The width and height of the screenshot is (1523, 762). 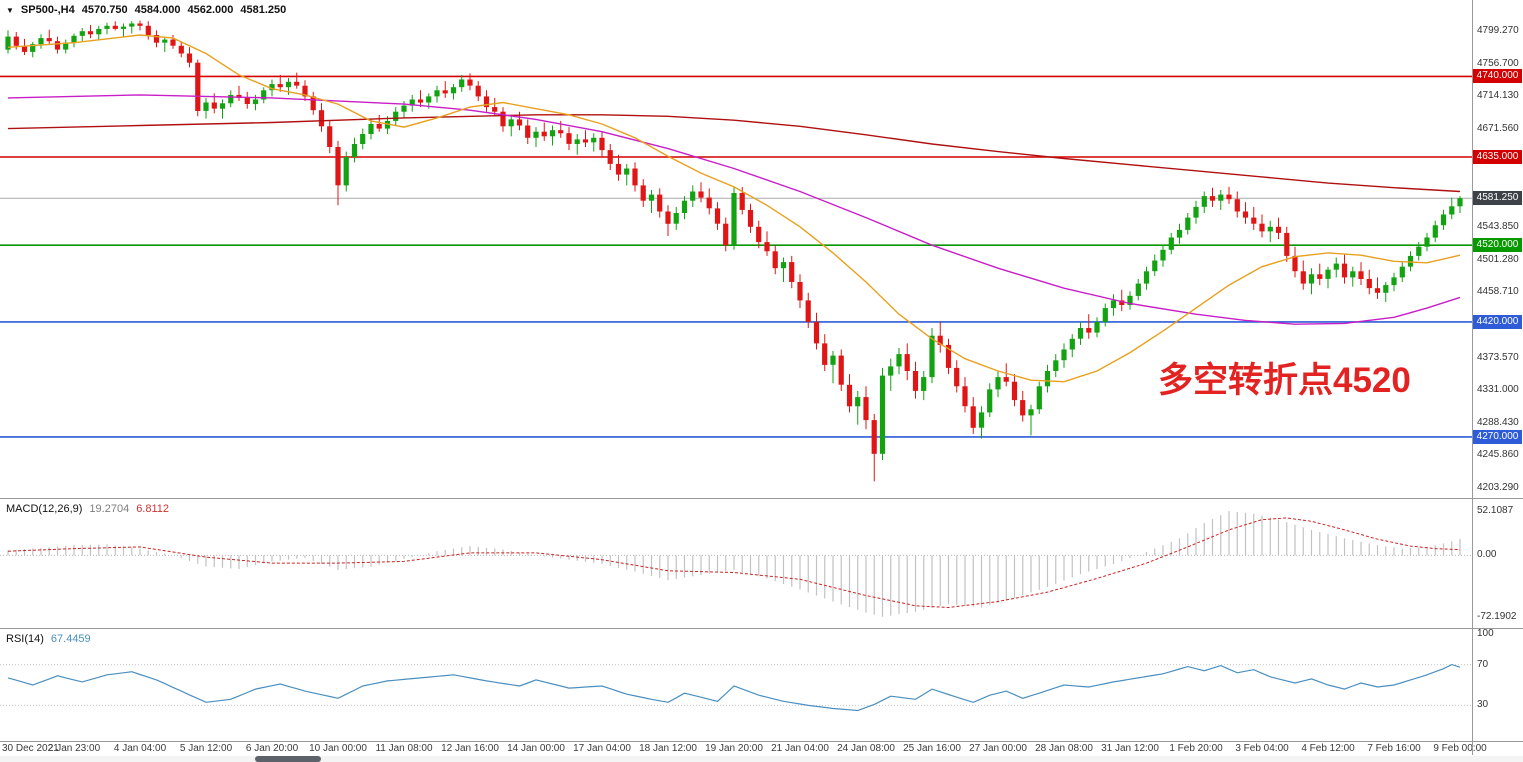 I want to click on ohlc-close-value: 4581.250, so click(x=263, y=10).